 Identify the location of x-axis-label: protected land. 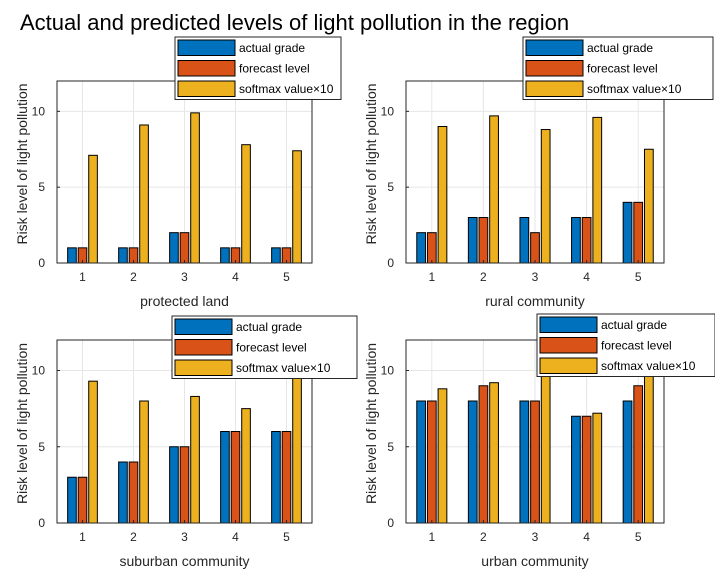
(184, 301).